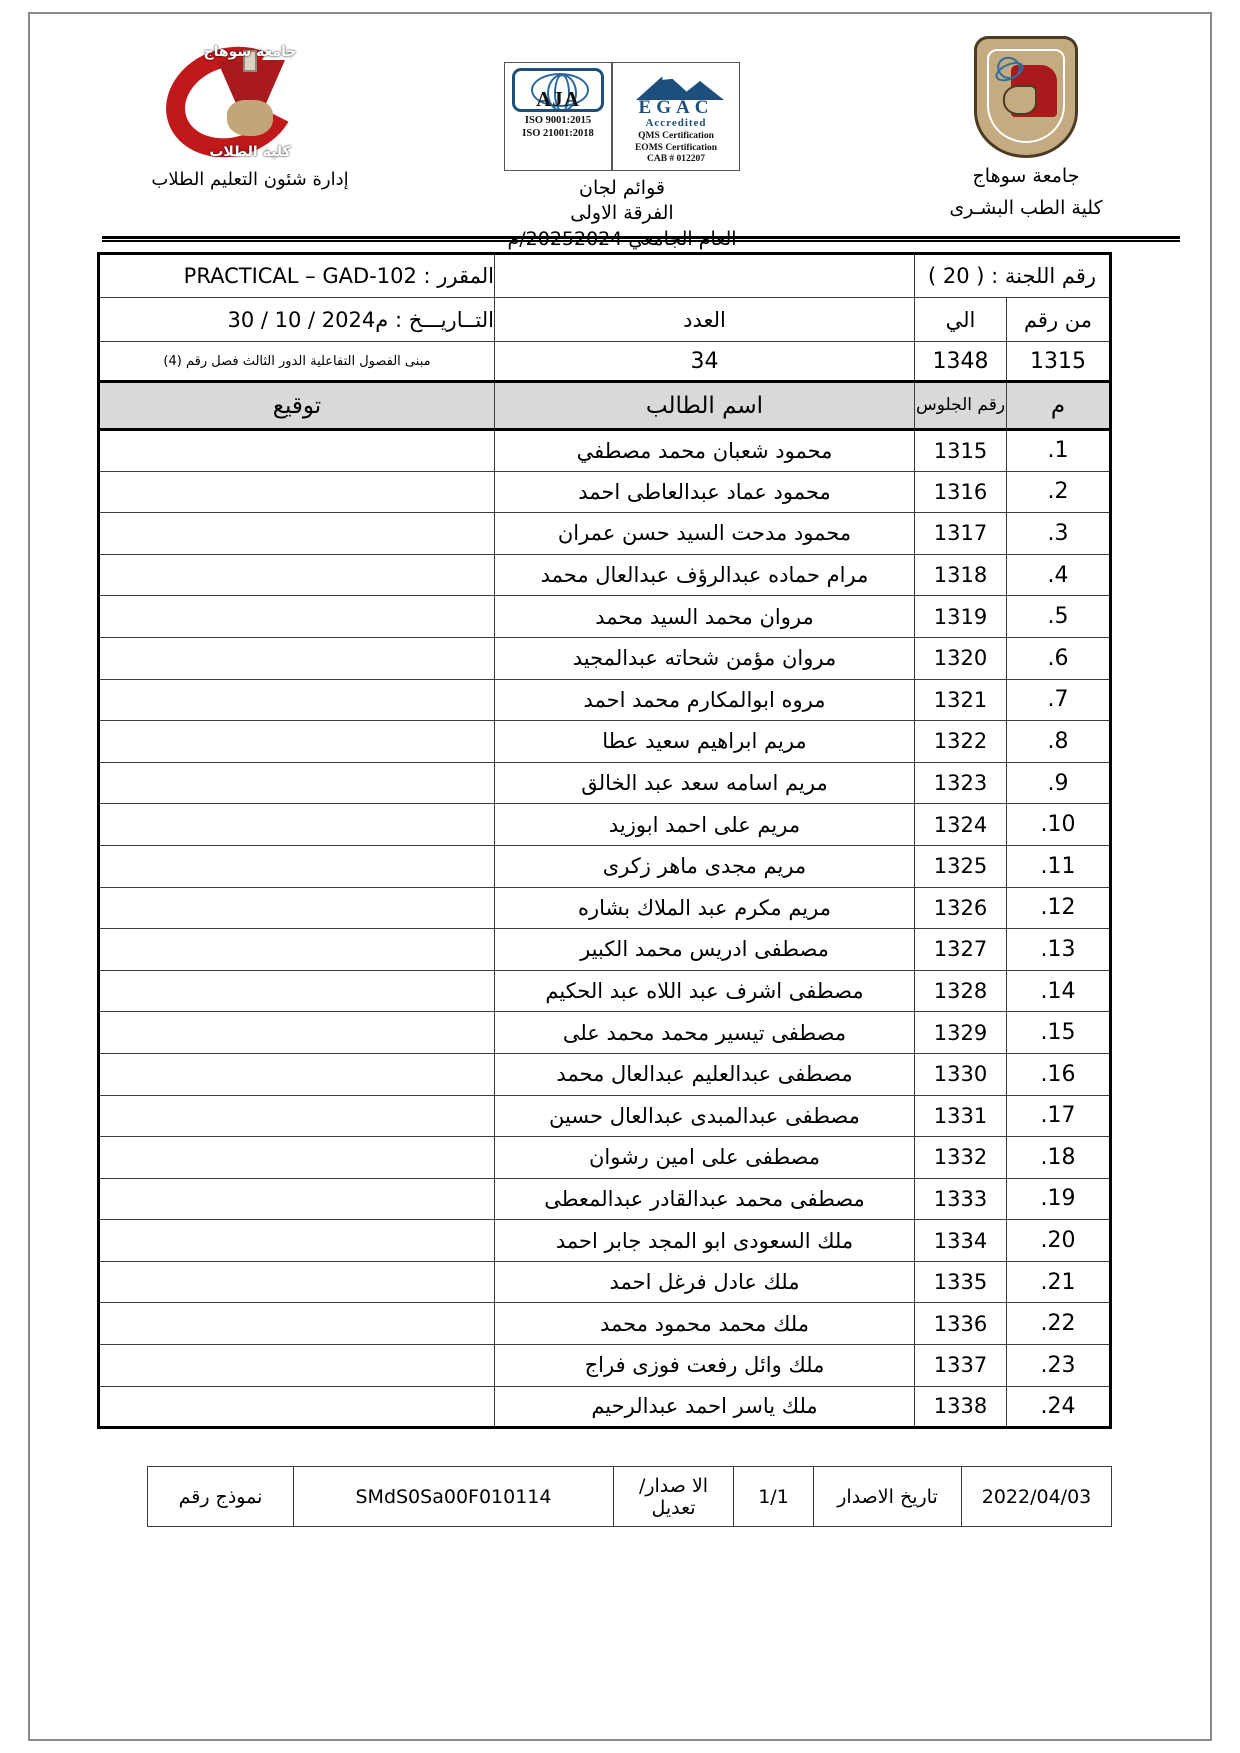 The image size is (1240, 1753). I want to click on course-value: PRACTICAL – GAD-102, so click(300, 276).